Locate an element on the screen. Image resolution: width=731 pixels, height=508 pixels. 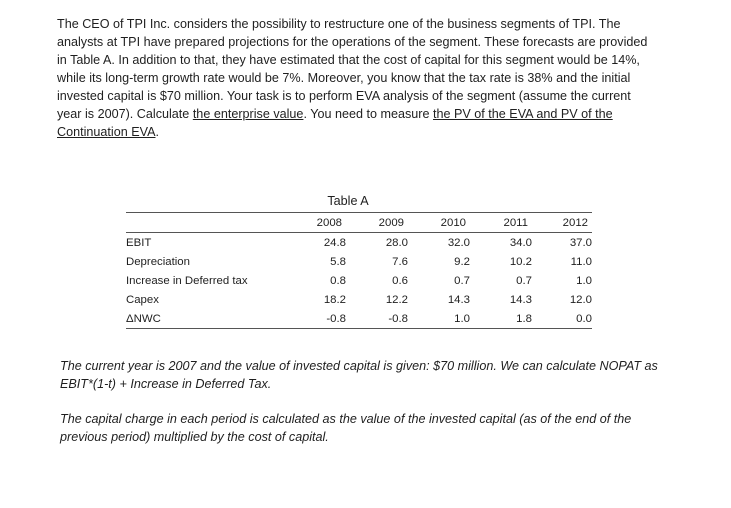
row-label: Increase in Deferred tax is located at coordinates (187, 280).